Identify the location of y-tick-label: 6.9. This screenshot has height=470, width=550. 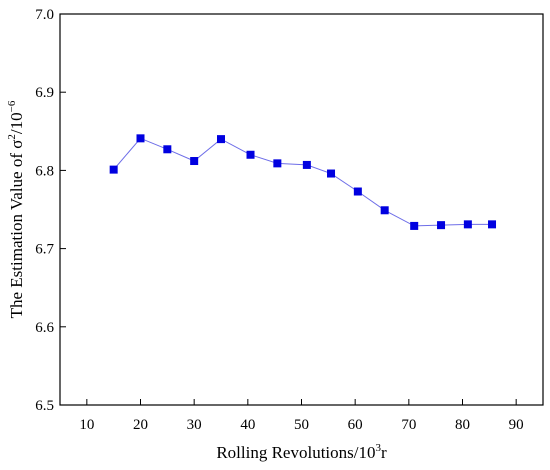
(44, 93).